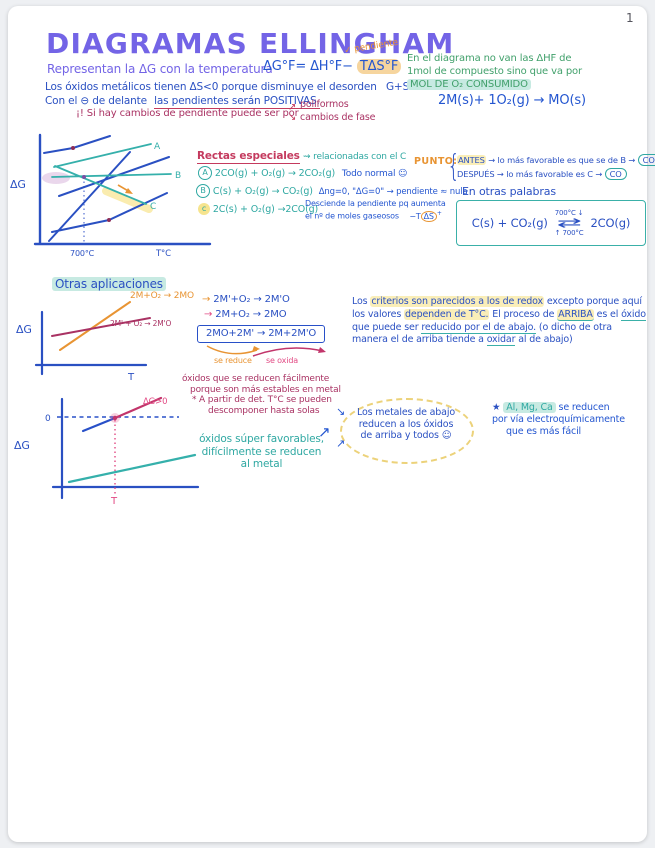 Image resolution: width=655 pixels, height=848 pixels. Describe the element at coordinates (153, 207) in the screenshot. I see `chart1-label-C: C` at that location.